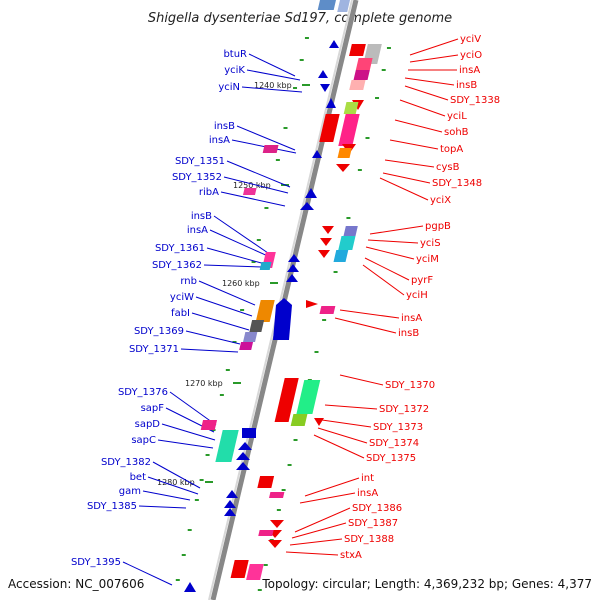  What do you see at coordinates (394, 443) in the screenshot?
I see `right-gene-label-sdy-1374: SDY_1374` at bounding box center [394, 443].